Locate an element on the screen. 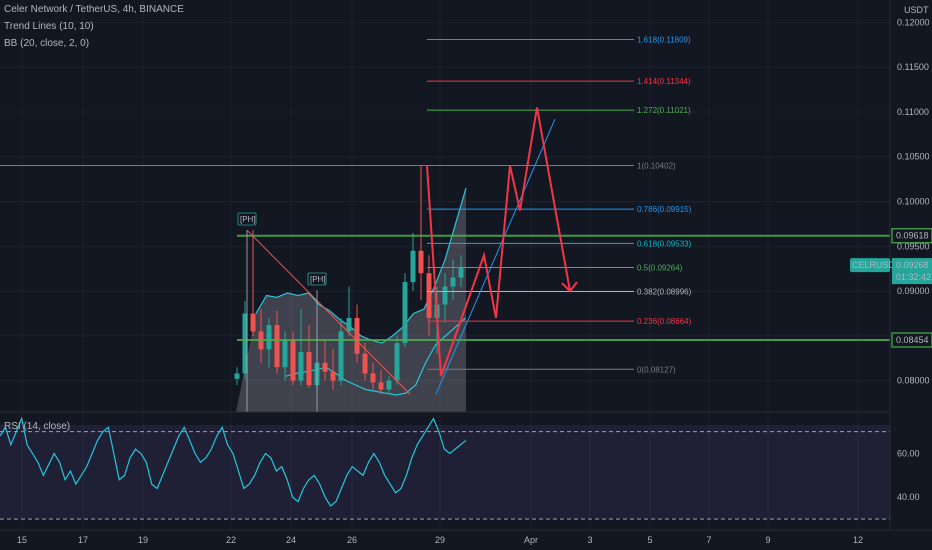 This screenshot has height=550, width=932. time-tick-9: 5 is located at coordinates (649, 540).